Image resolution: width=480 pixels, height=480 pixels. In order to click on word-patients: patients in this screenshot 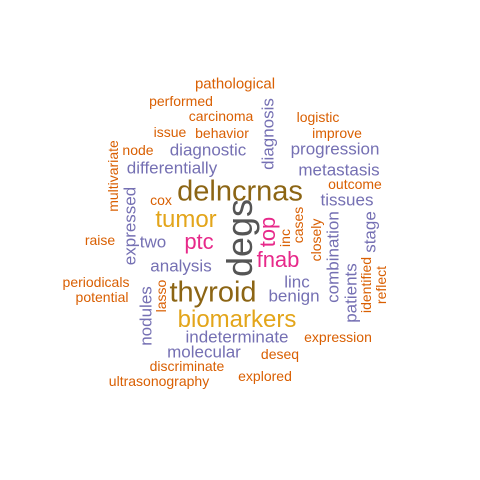, I will do `click(351, 293)`.